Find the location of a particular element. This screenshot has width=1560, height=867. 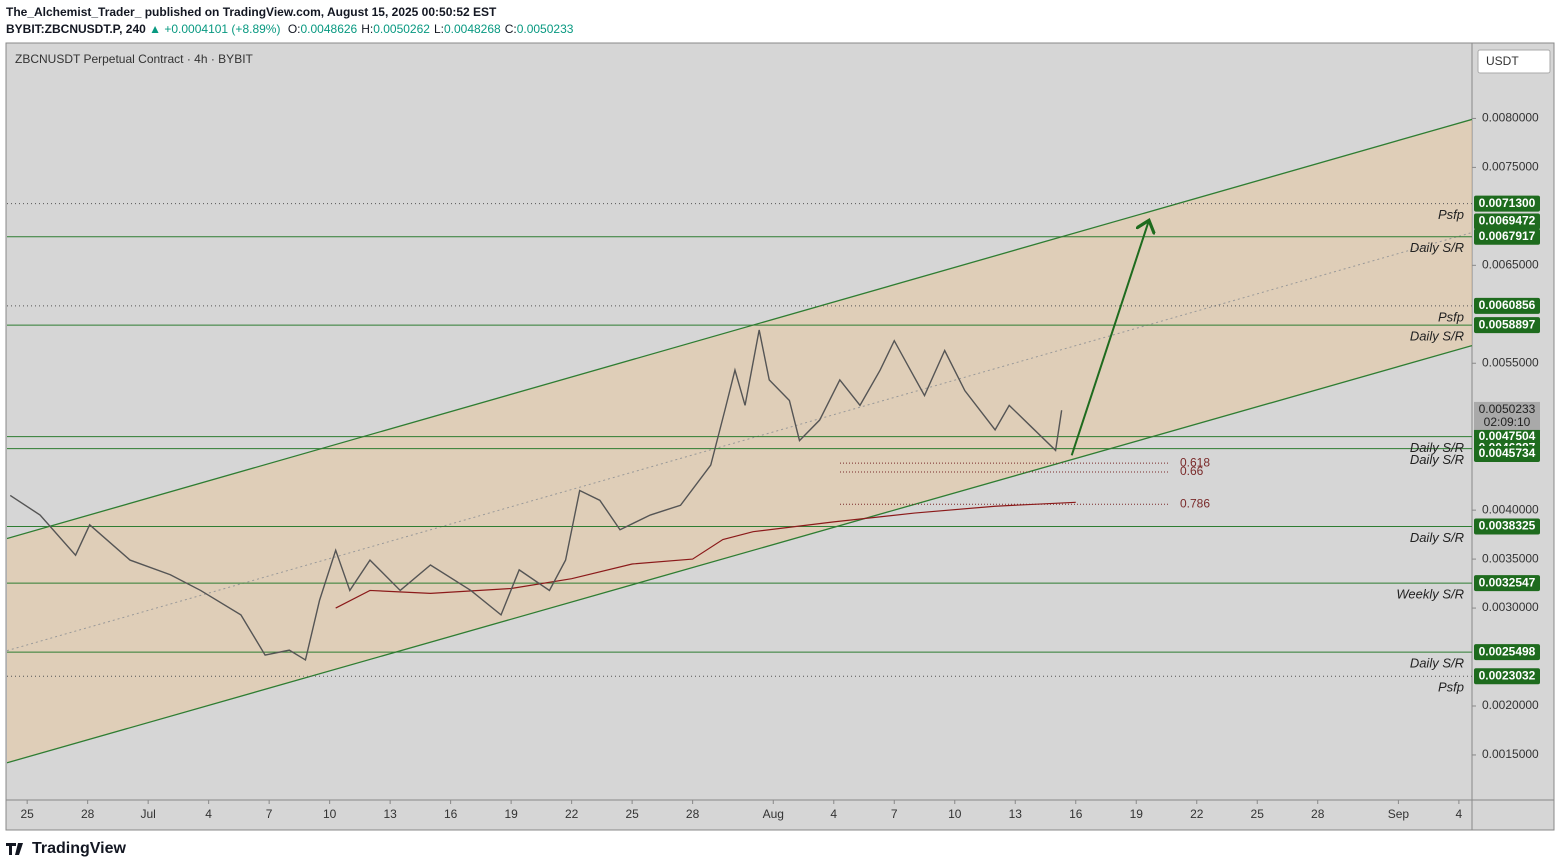

fib-label: 0.618 is located at coordinates (1195, 462).